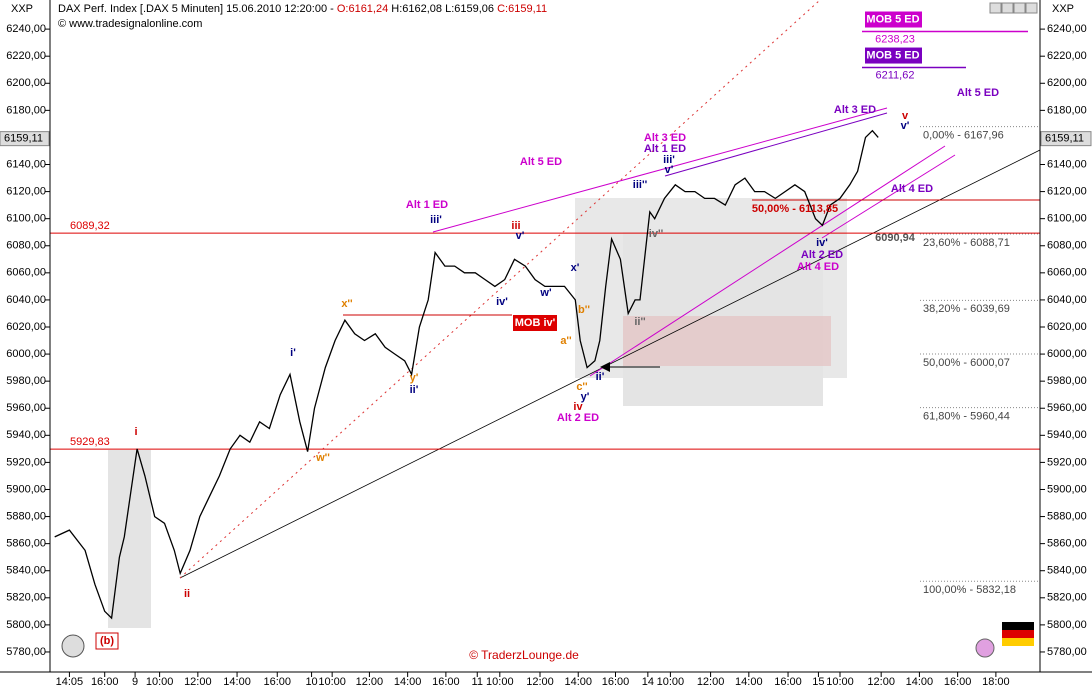 This screenshot has height=689, width=1092. What do you see at coordinates (1067, 273) in the screenshot?
I see `y-tick-label: 6060,00` at bounding box center [1067, 273].